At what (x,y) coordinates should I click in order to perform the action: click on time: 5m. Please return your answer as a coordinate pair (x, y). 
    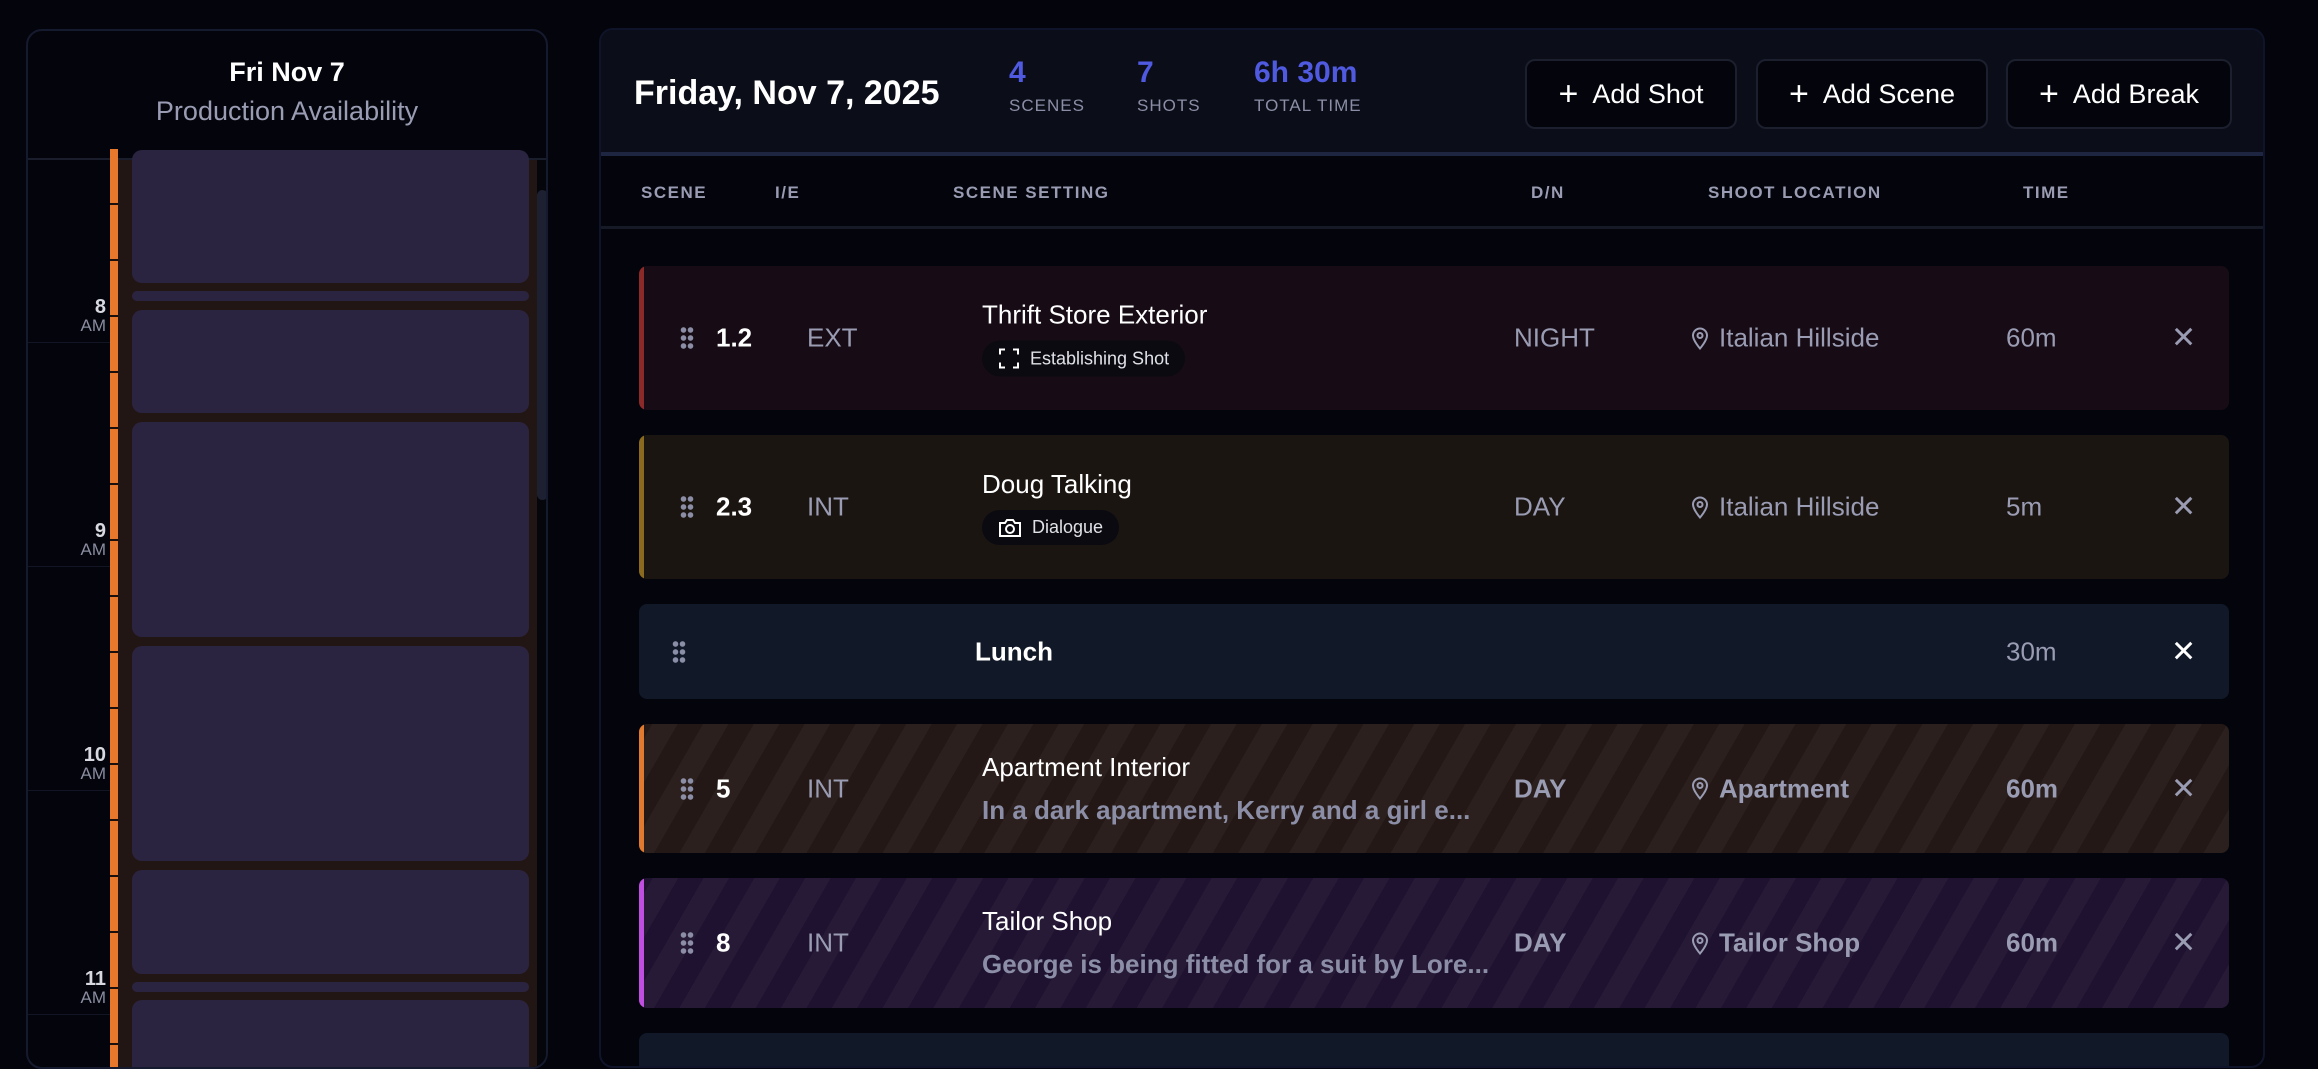
    Looking at the image, I should click on (2024, 506).